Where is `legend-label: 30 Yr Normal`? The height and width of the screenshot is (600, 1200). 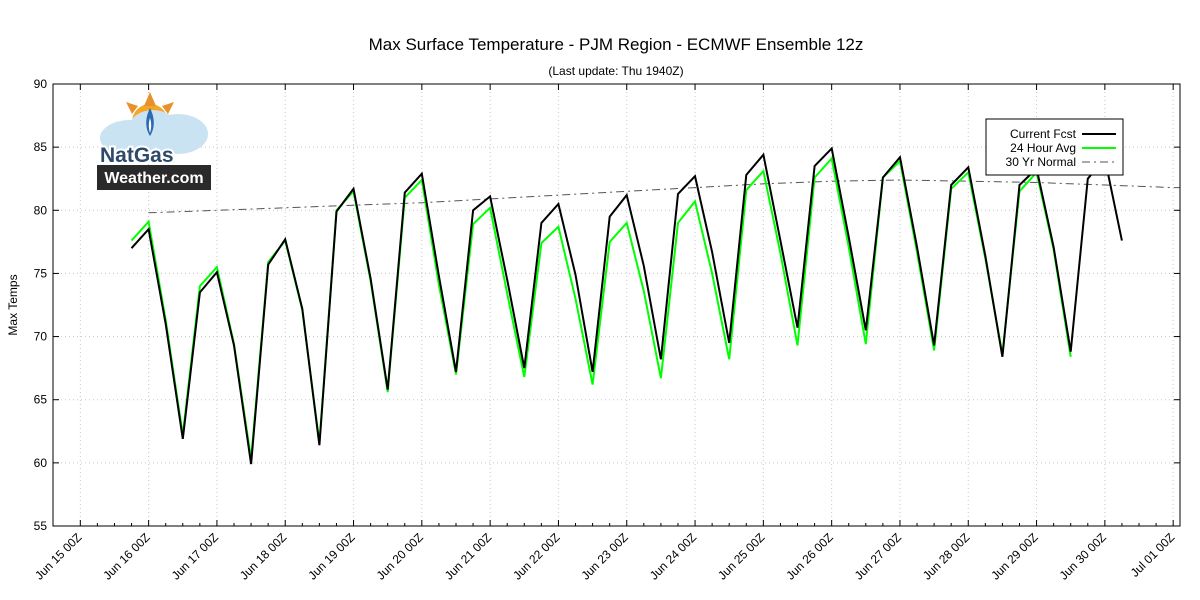
legend-label: 30 Yr Normal is located at coordinates (1041, 162).